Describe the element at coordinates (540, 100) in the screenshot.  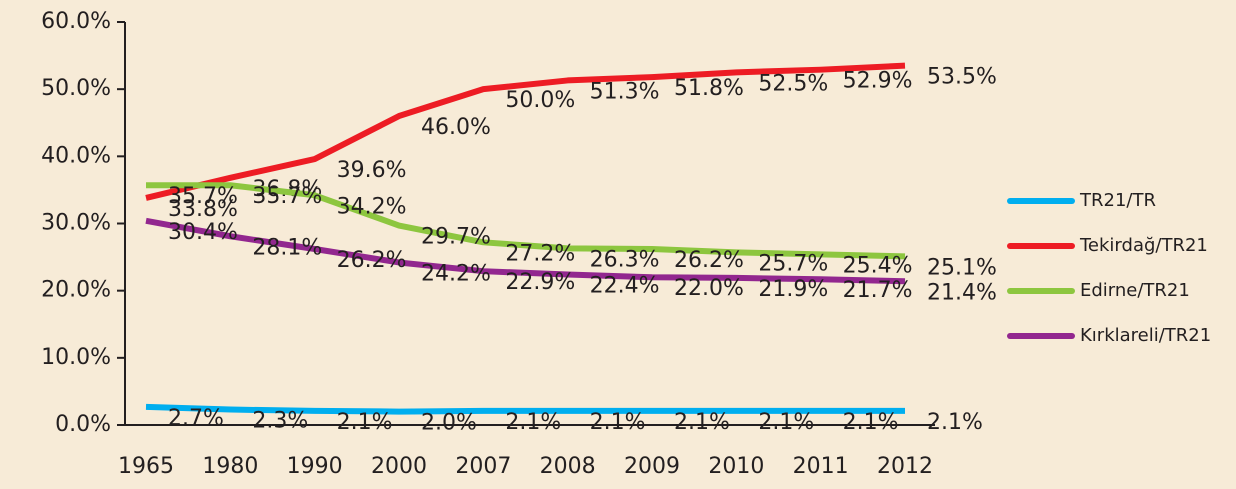
I see `data-label: 50.0%` at that location.